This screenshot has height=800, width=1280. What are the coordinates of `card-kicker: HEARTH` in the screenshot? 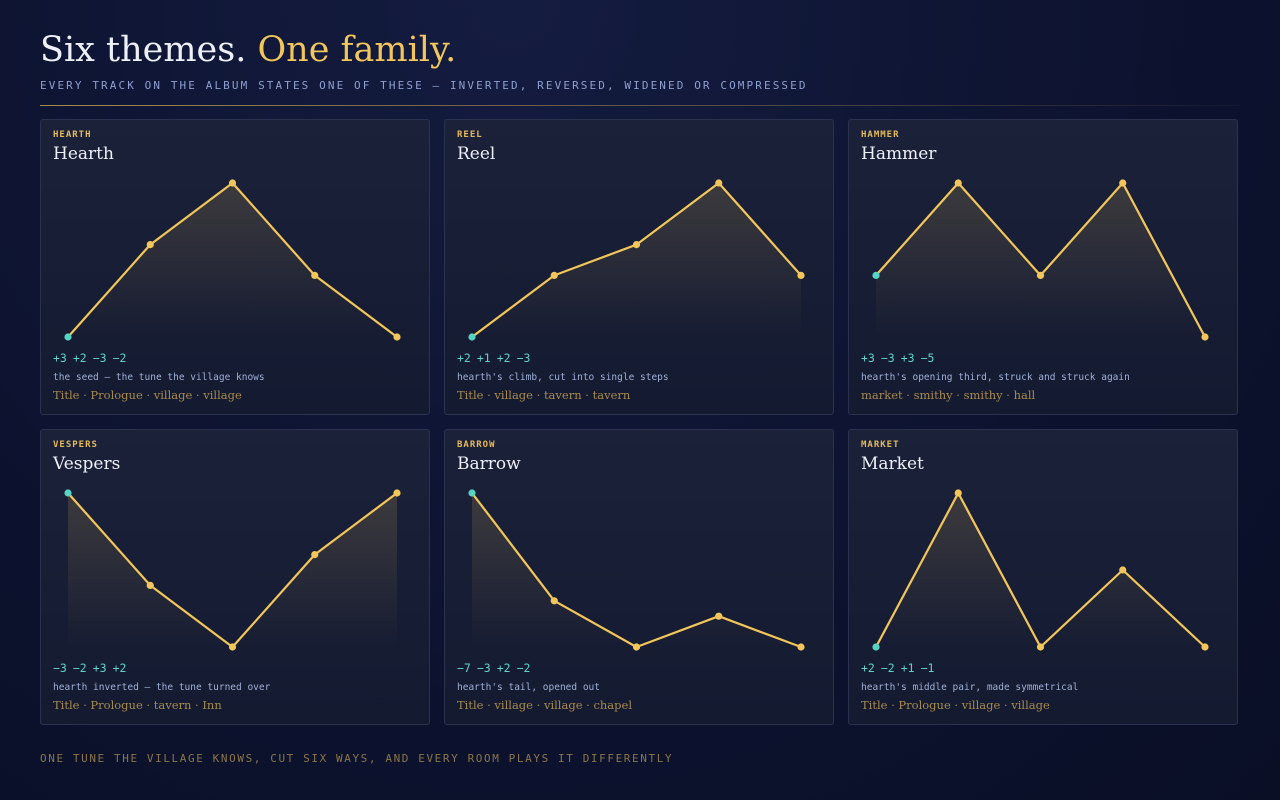 It's located at (72, 135).